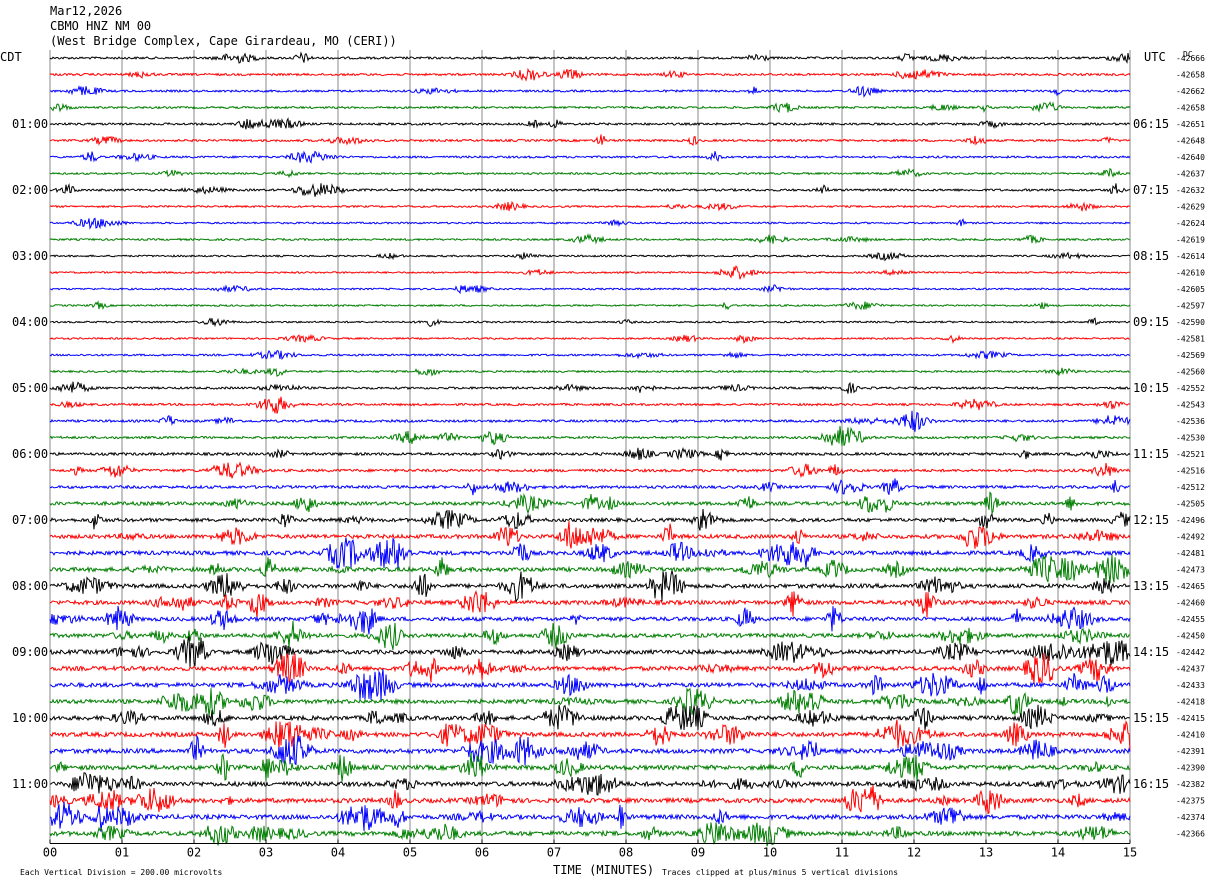 The width and height of the screenshot is (1210, 886). What do you see at coordinates (100, 26) in the screenshot?
I see `header-station: CBMO HNZ NM 00` at bounding box center [100, 26].